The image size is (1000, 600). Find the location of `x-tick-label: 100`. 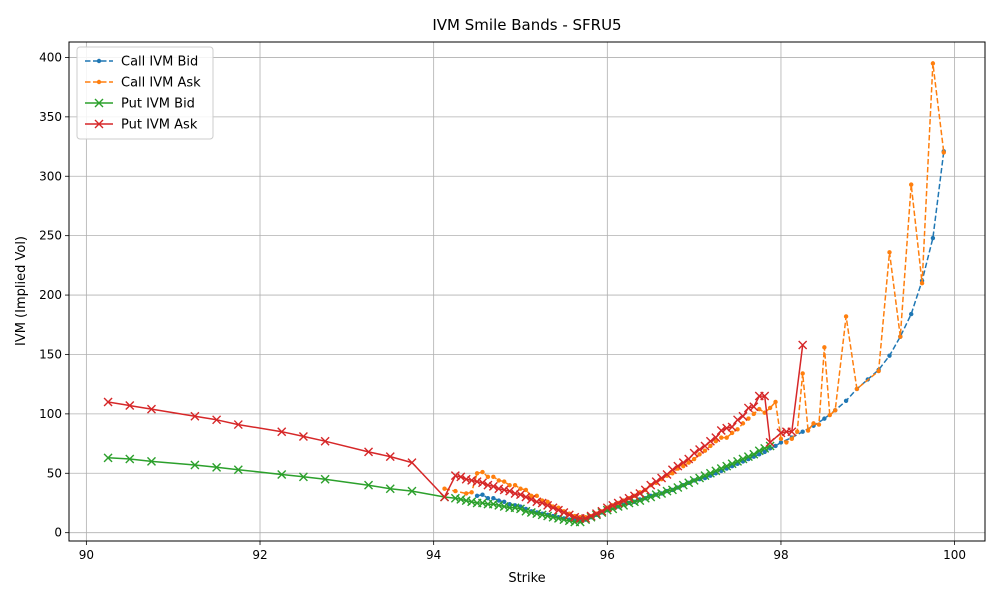

x-tick-label: 100 is located at coordinates (954, 555).